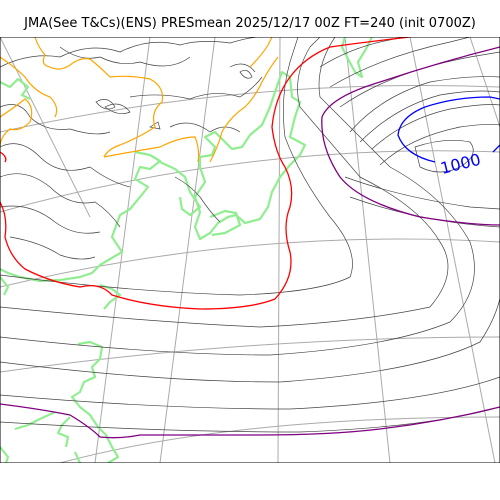 This screenshot has width=500, height=500. I want to click on isobar-purple-bottom, so click(250, 421).